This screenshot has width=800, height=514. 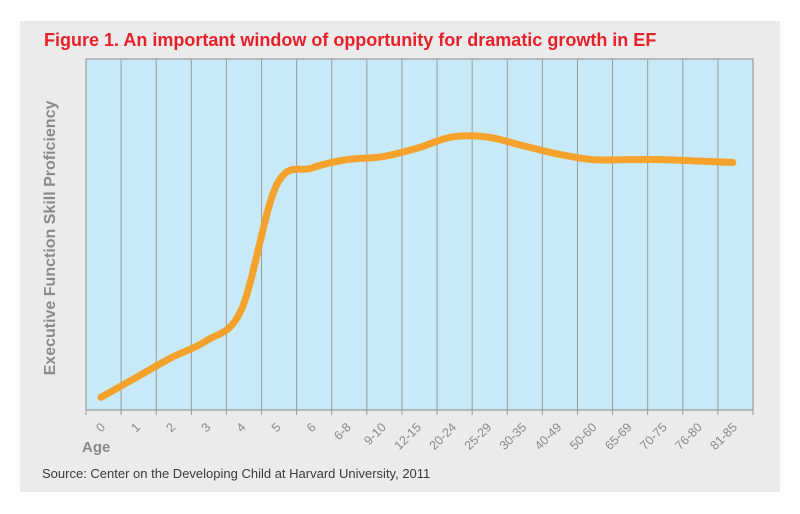 What do you see at coordinates (311, 427) in the screenshot?
I see `x-tick-label: 6` at bounding box center [311, 427].